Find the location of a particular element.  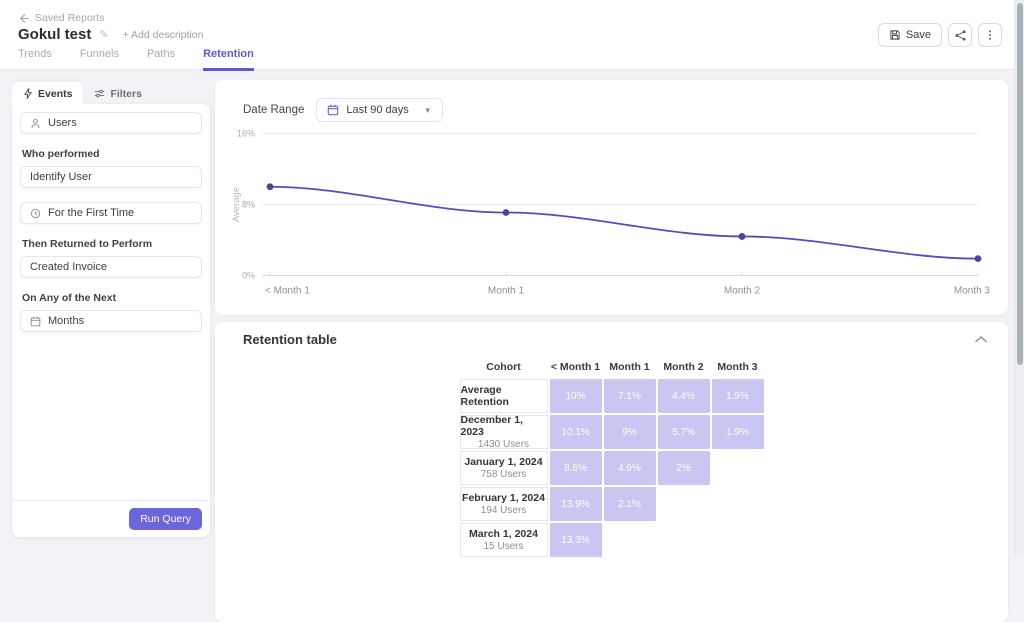

cohort-label-cell: December 1, 2023 1430 Users is located at coordinates (503, 432).